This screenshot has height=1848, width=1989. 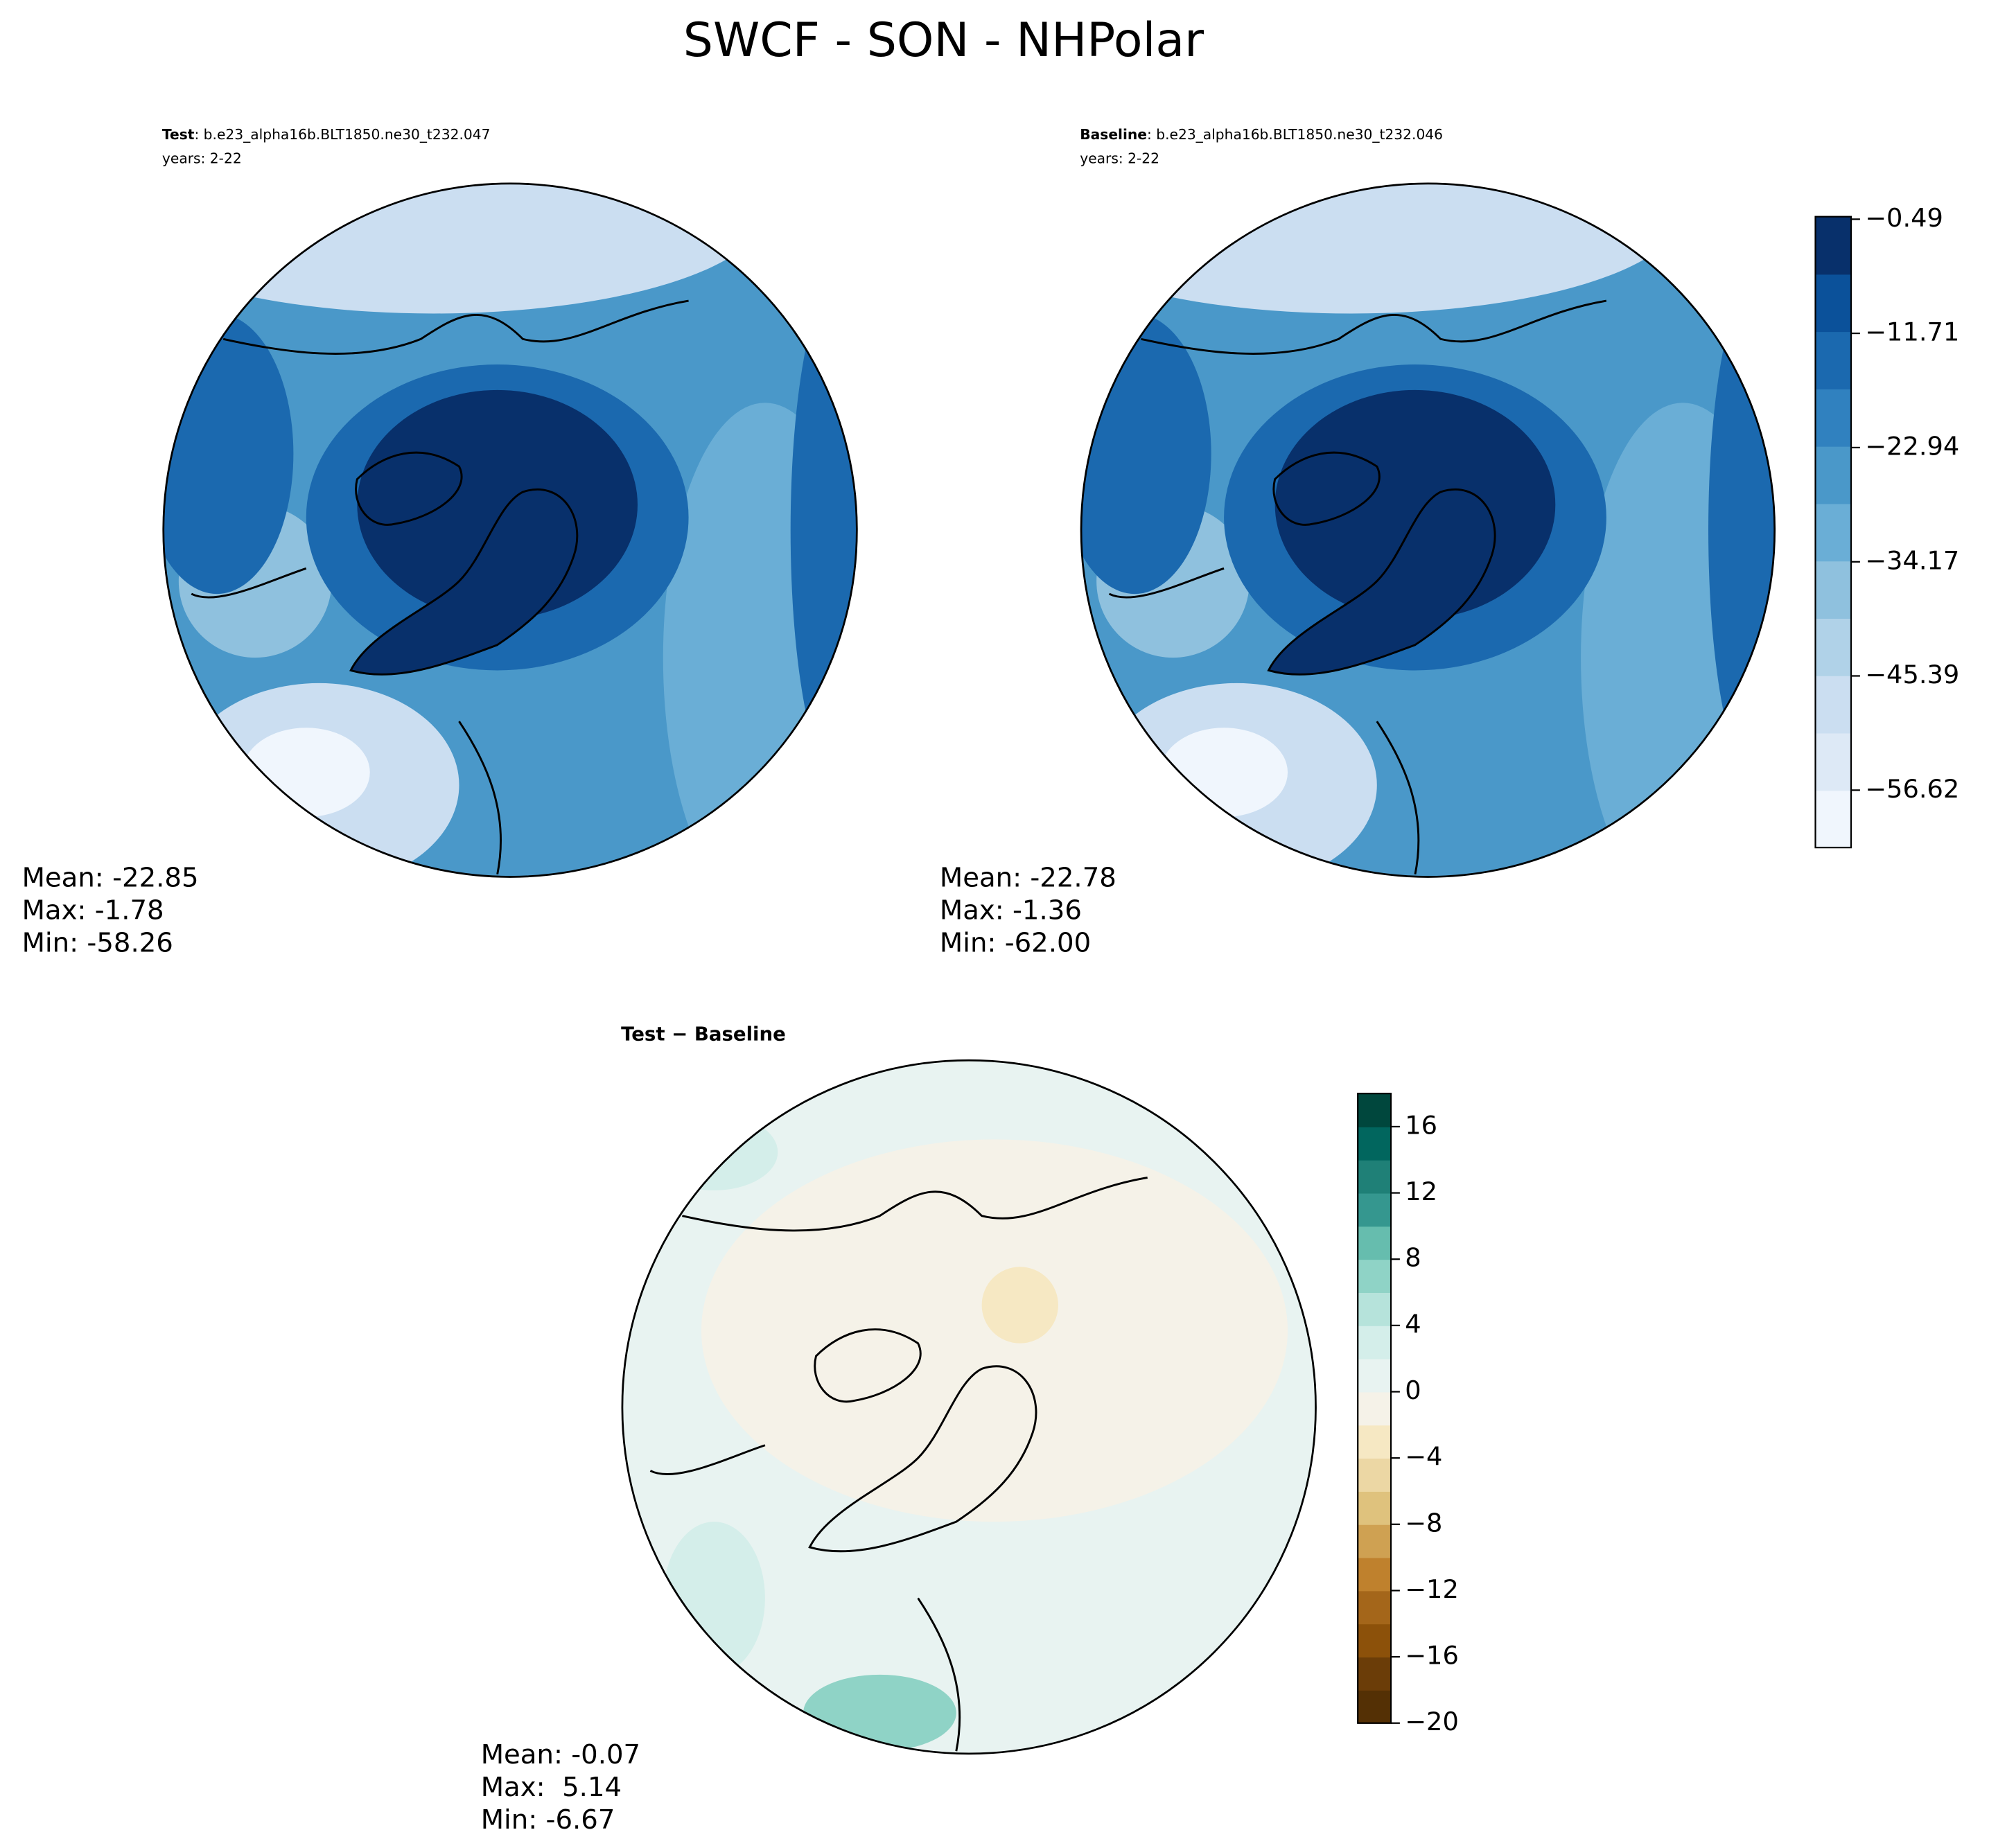 I want to click on panel-stat: Mean: -0.07, so click(x=560, y=1754).